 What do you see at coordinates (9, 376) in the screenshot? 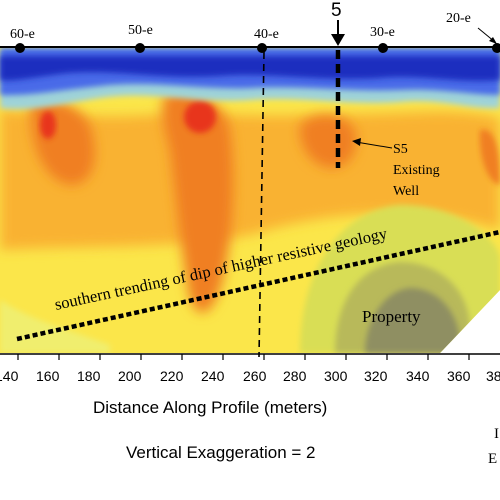
I see `x-tick-label: 140` at bounding box center [9, 376].